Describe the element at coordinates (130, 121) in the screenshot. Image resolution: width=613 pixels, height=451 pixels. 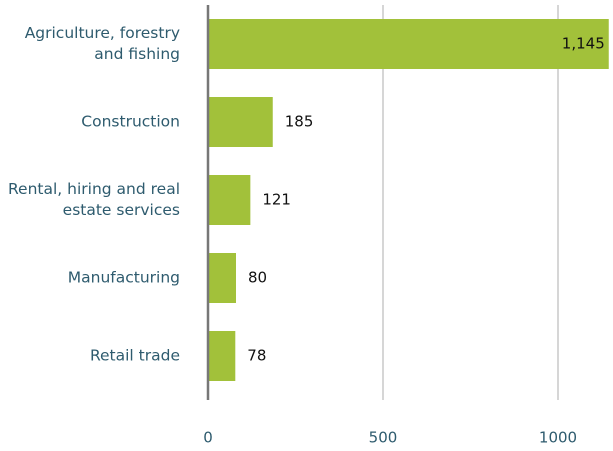
I see `category-label: Construction` at that location.